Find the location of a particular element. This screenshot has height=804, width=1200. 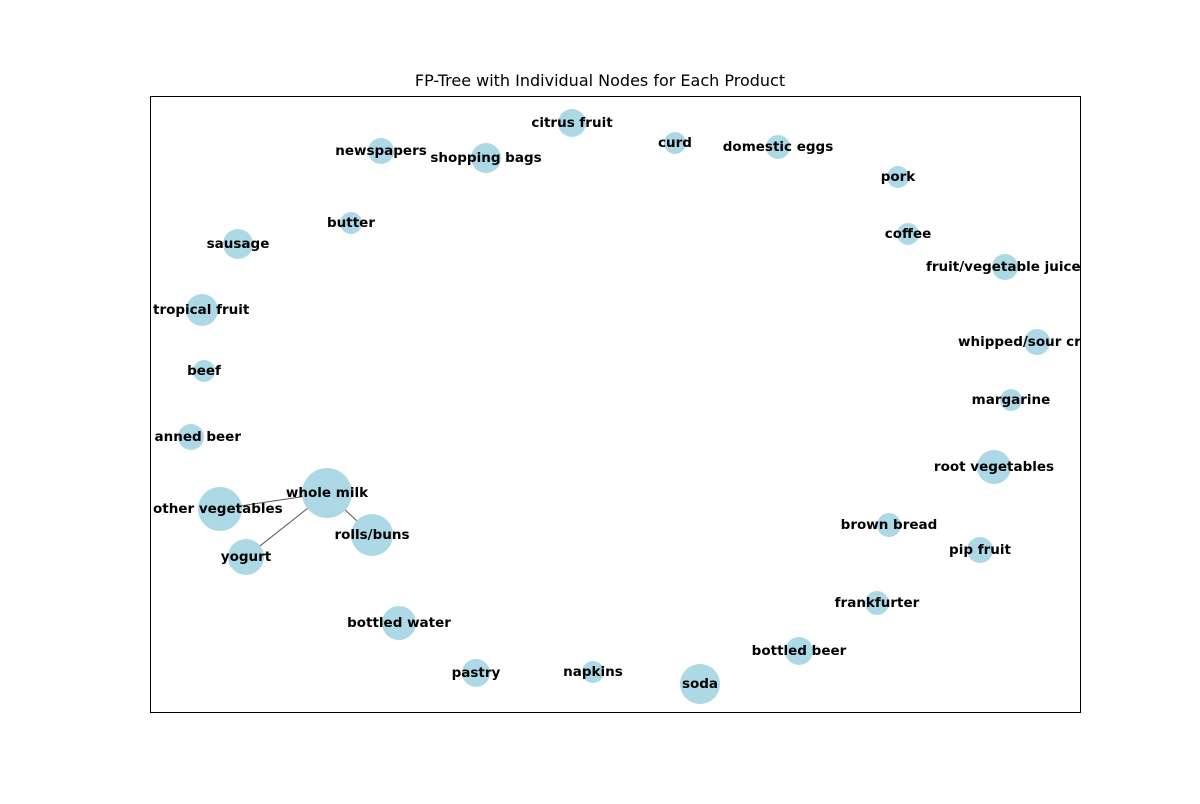

node-label-butter: butter is located at coordinates (351, 223).